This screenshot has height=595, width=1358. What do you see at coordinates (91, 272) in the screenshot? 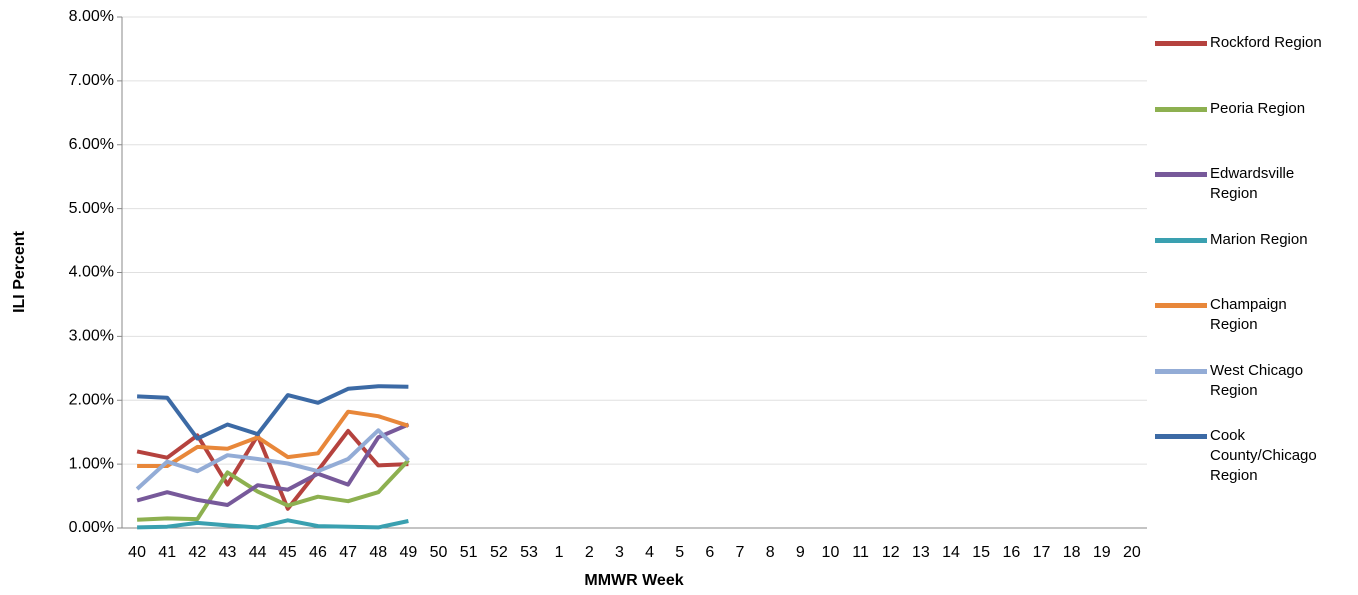
I see `y-tick-label: 4.00%` at bounding box center [91, 272].